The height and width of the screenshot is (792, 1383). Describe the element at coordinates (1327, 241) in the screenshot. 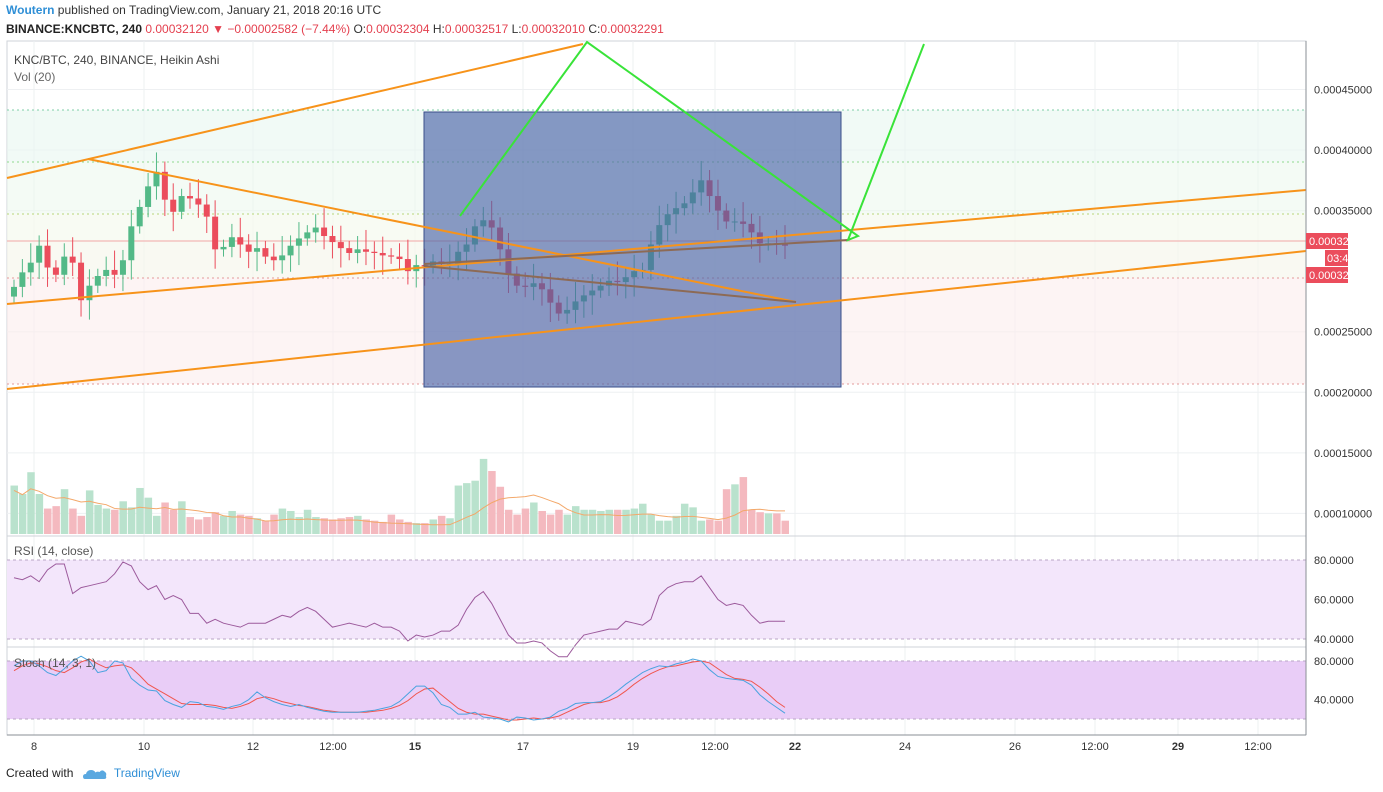

I see `close-price-tag-bg` at that location.